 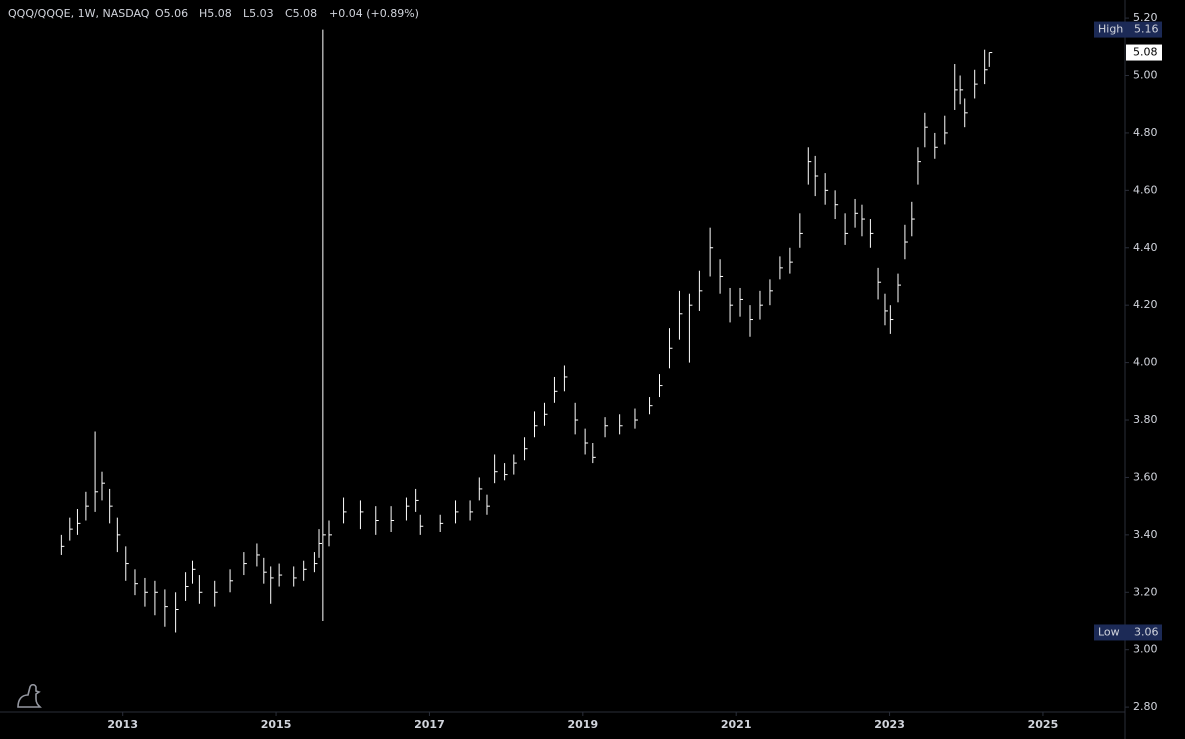 I want to click on x-tick-label: 2023, so click(x=889, y=724).